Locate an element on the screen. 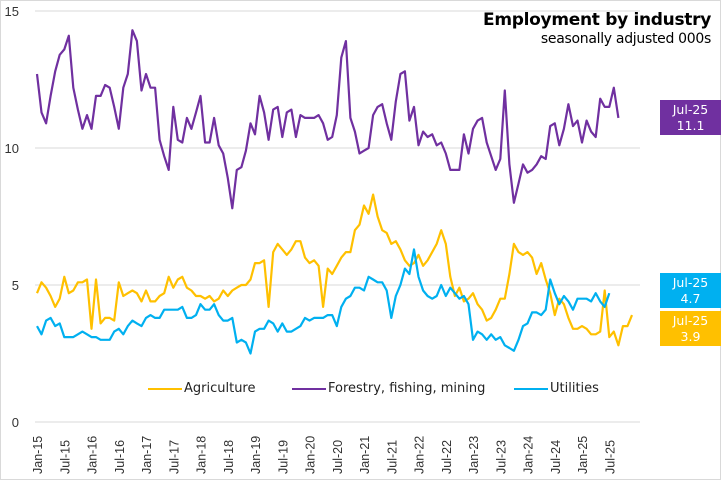  chart-title: Employment by industry is located at coordinates (597, 20).